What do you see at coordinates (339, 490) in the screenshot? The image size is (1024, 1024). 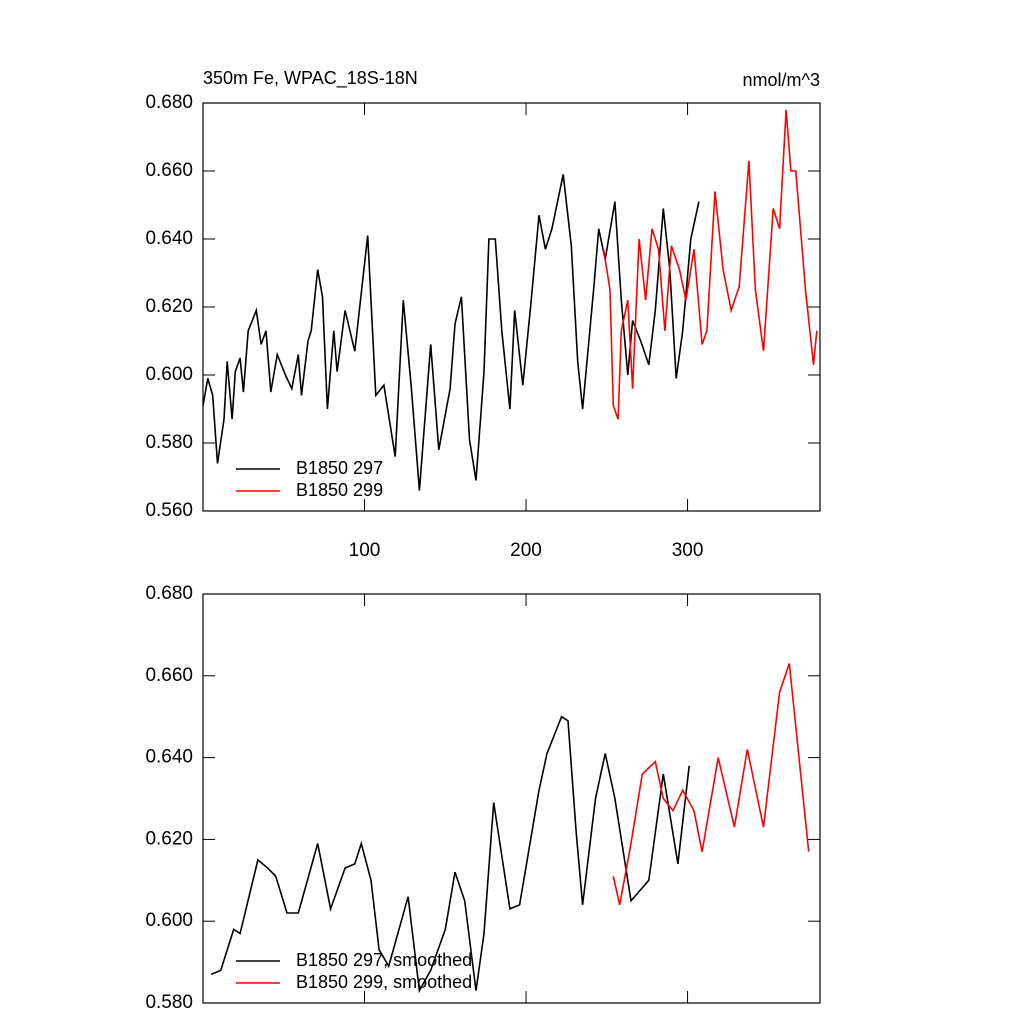 I see `legend-label: B1850 299` at bounding box center [339, 490].